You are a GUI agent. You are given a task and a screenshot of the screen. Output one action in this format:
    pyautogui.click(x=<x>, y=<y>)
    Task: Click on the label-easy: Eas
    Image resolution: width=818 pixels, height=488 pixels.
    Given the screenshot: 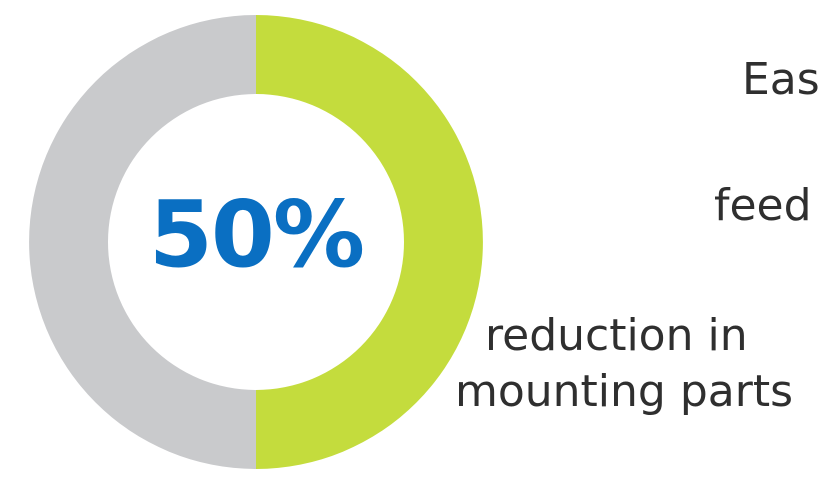 What is the action you would take?
    pyautogui.click(x=780, y=79)
    